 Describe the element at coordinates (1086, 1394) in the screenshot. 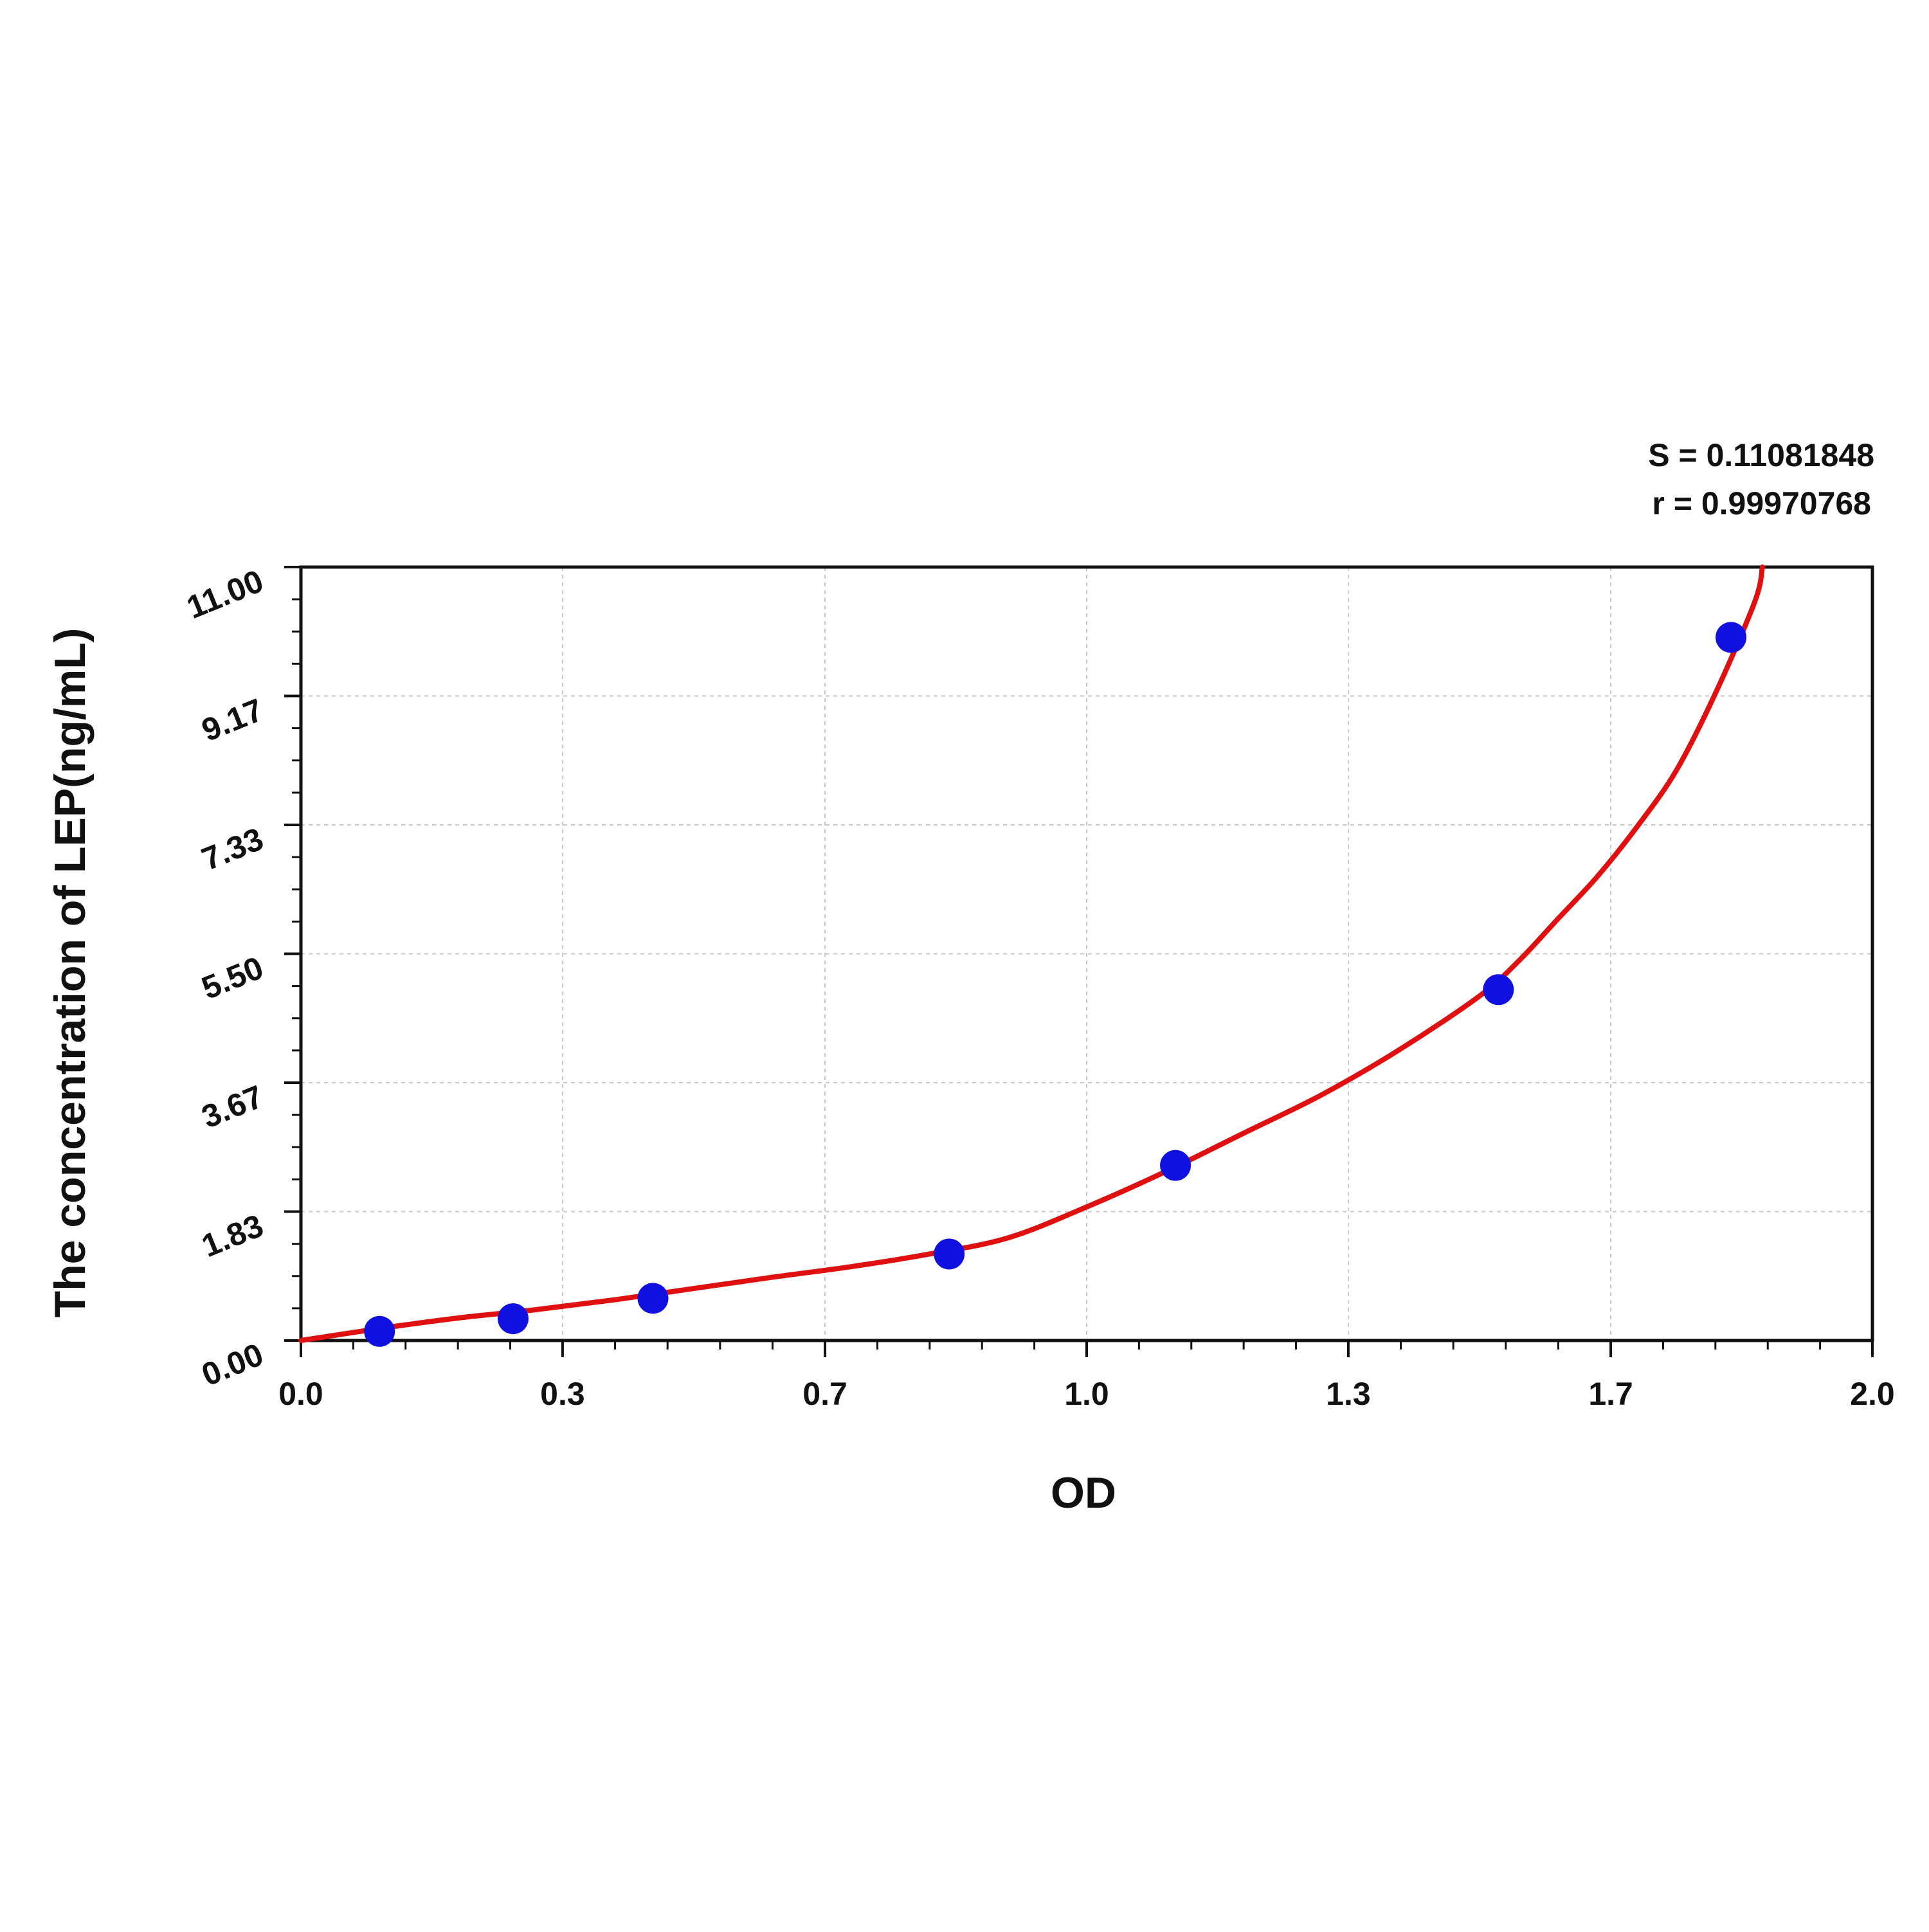

I see `x-tick-label: 1.0` at that location.